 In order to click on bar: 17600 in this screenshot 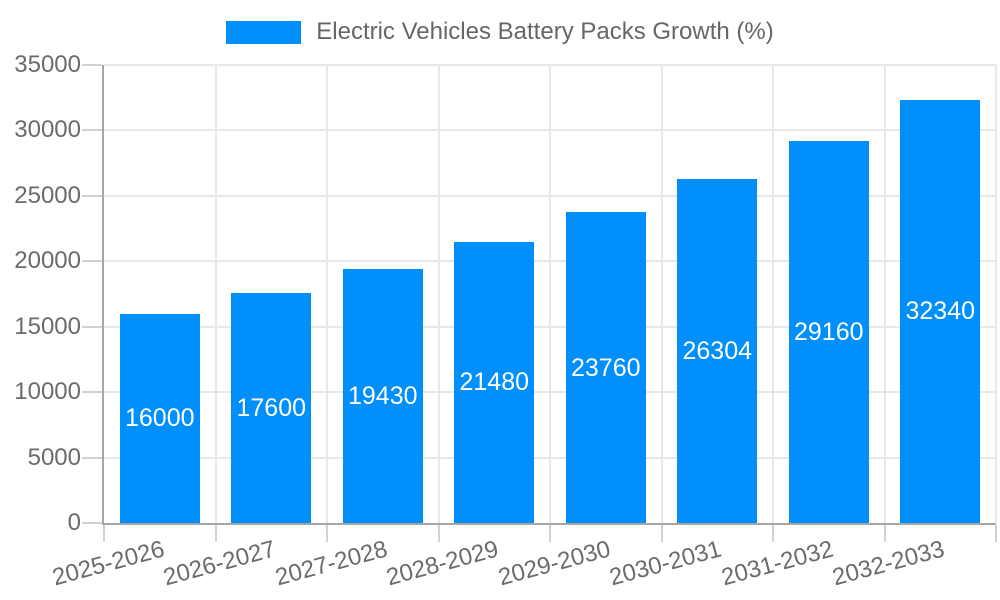, I will do `click(271, 407)`.